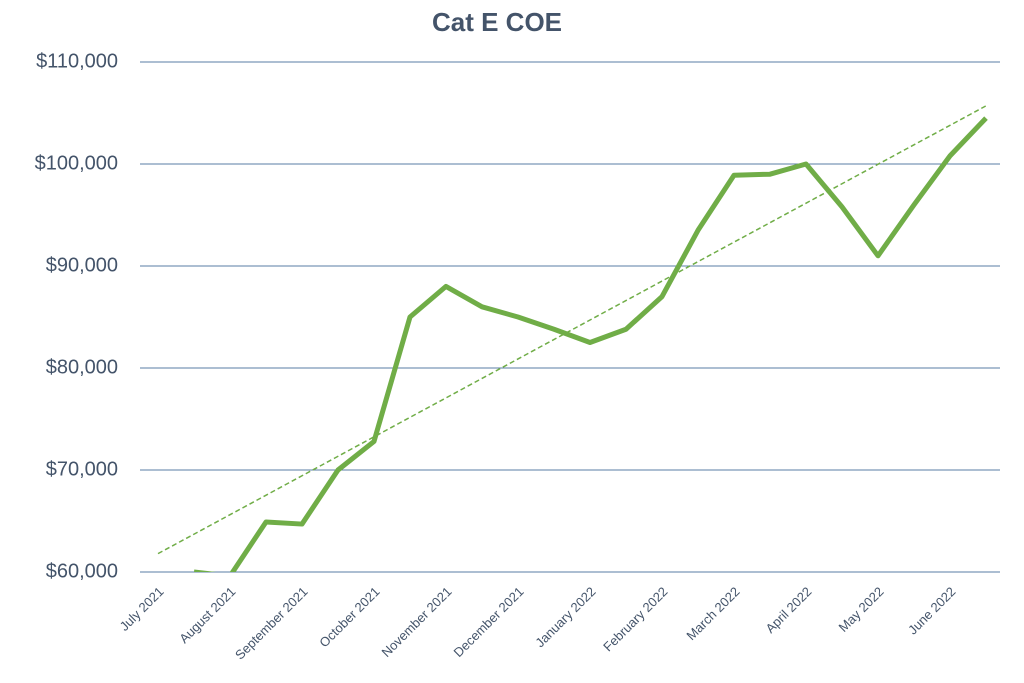  Describe the element at coordinates (82, 265) in the screenshot. I see `y-tick-label: $90,000` at that location.